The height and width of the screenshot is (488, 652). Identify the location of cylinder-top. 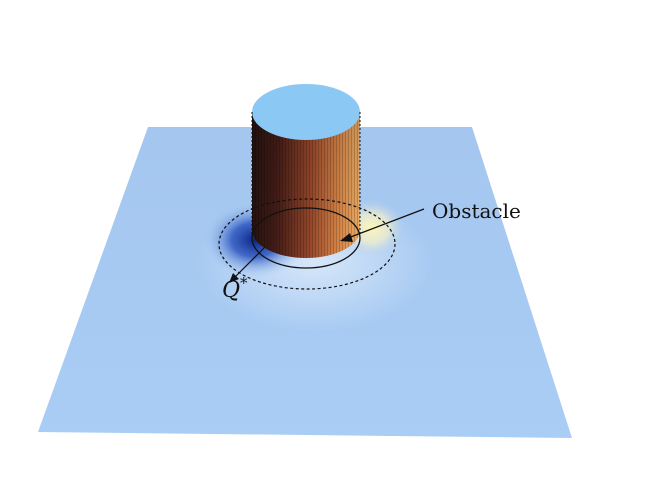
(306, 112).